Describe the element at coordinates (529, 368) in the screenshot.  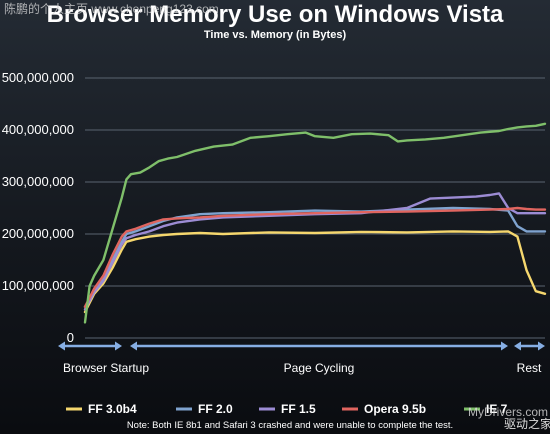
I see `phase-label: Rest` at that location.